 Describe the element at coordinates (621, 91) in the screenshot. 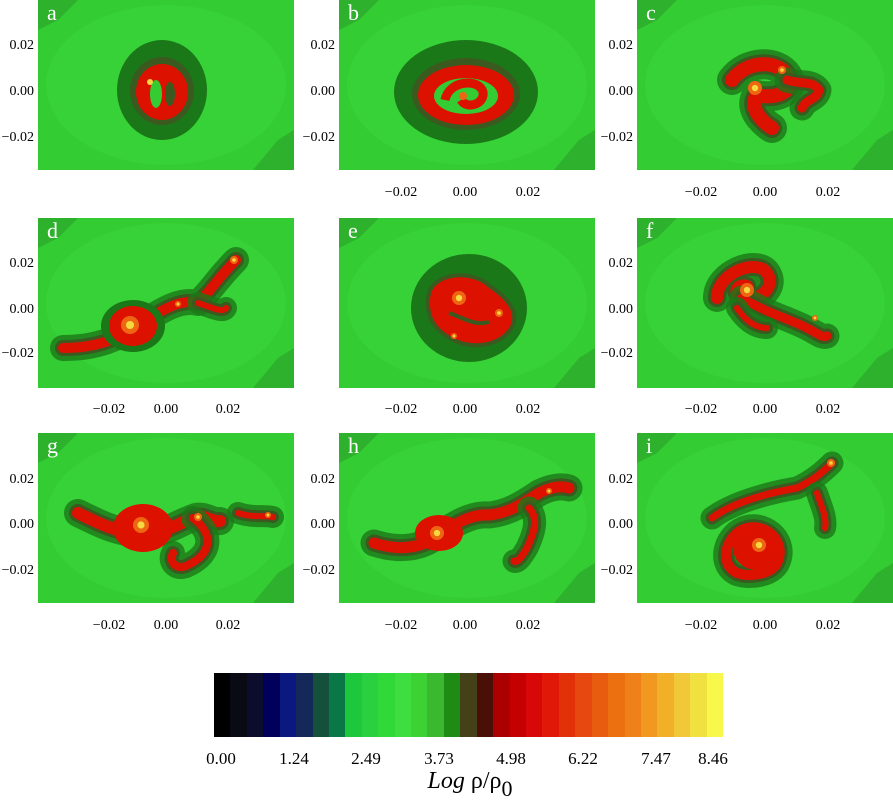

I see `ytick-c-1: 0.00` at that location.